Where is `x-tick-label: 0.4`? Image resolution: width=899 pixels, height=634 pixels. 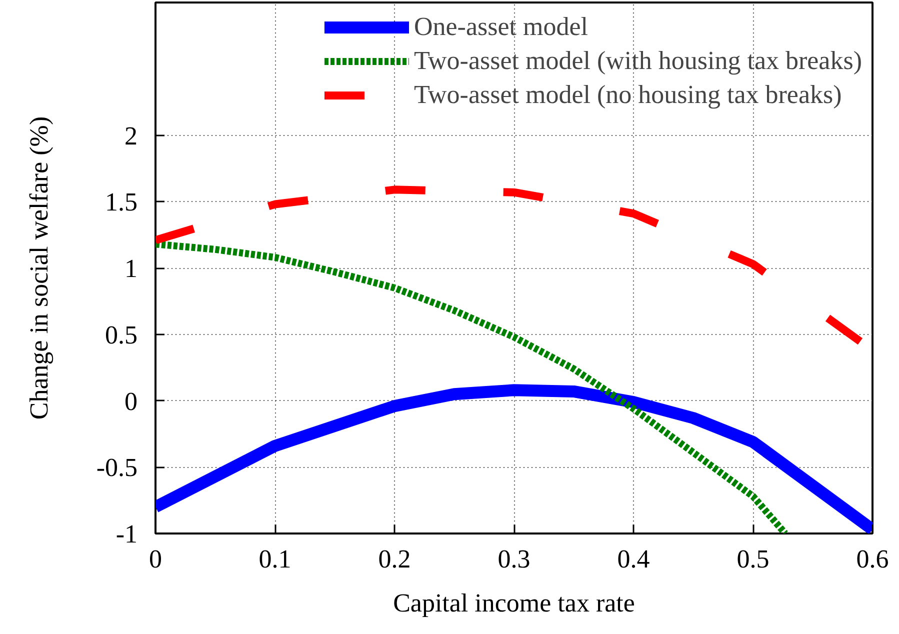
x-tick-label: 0.4 is located at coordinates (633, 559).